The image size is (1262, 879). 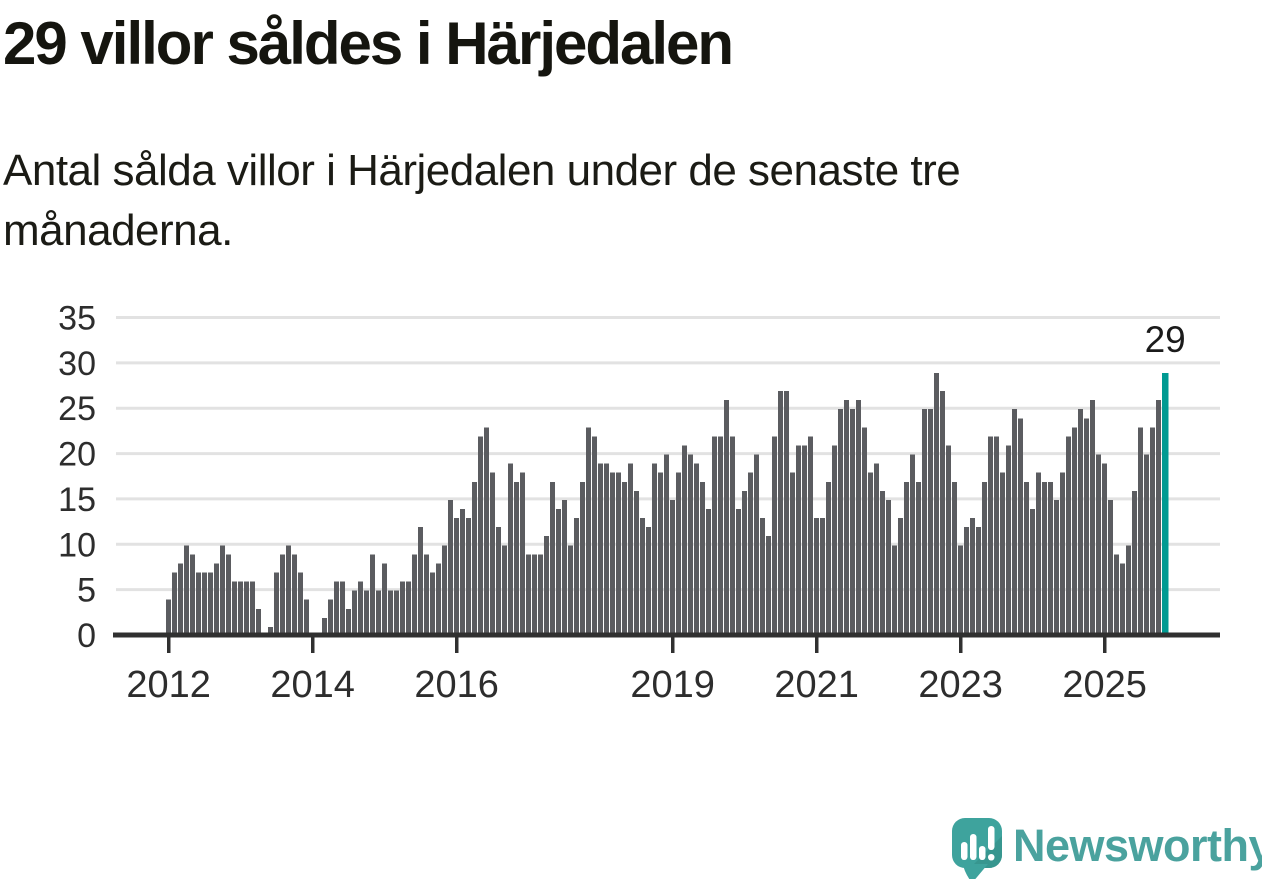 I want to click on y-tick-label: 30, so click(x=77, y=364).